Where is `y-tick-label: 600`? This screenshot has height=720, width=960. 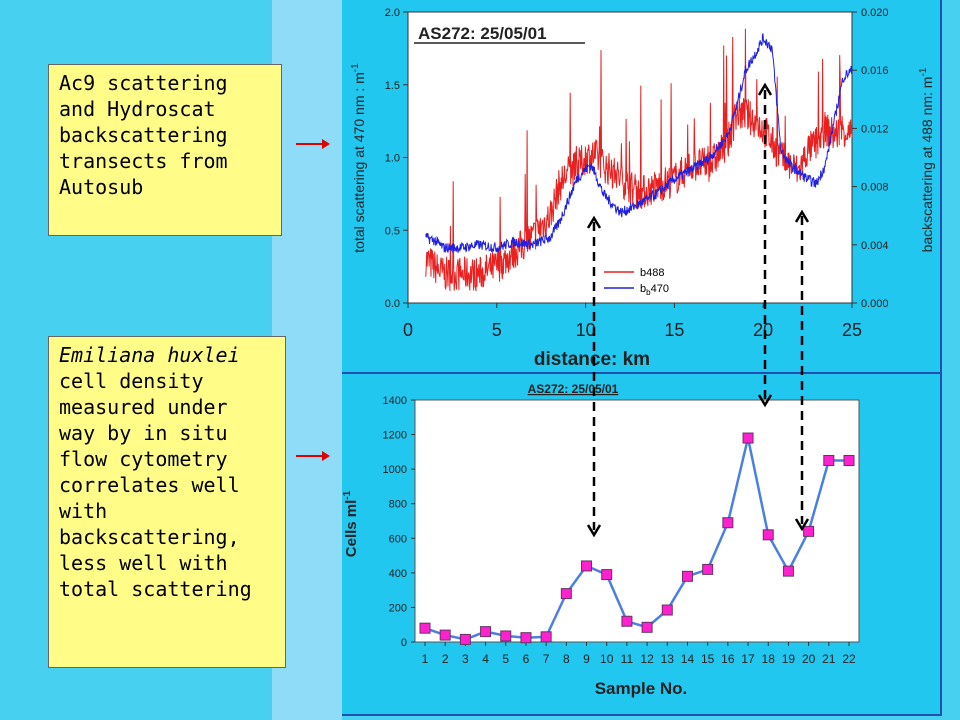 y-tick-label: 600 is located at coordinates (398, 539).